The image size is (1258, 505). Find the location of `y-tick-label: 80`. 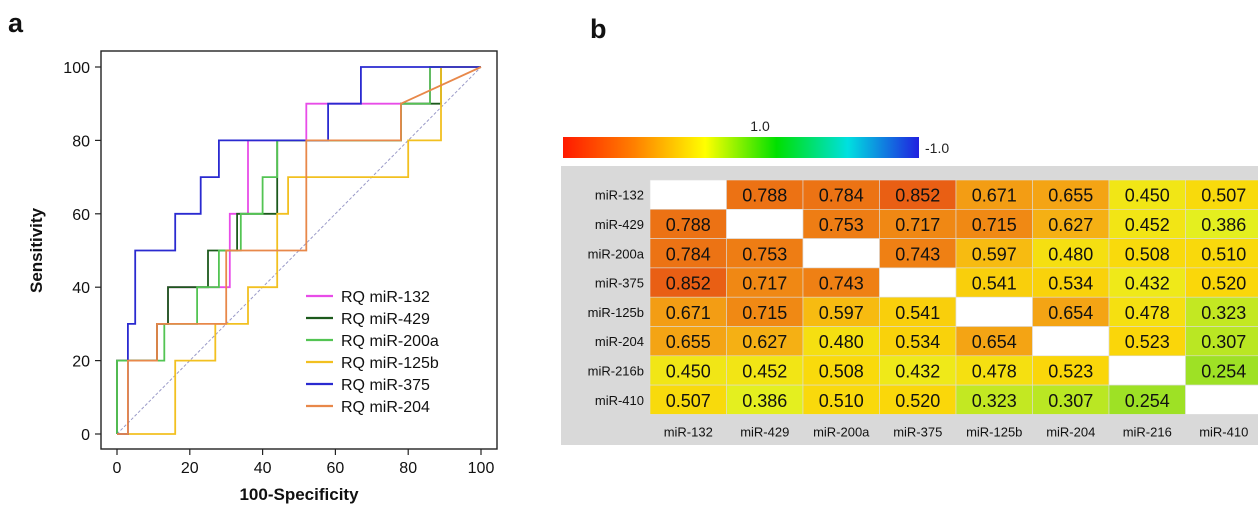

y-tick-label: 80 is located at coordinates (81, 141).